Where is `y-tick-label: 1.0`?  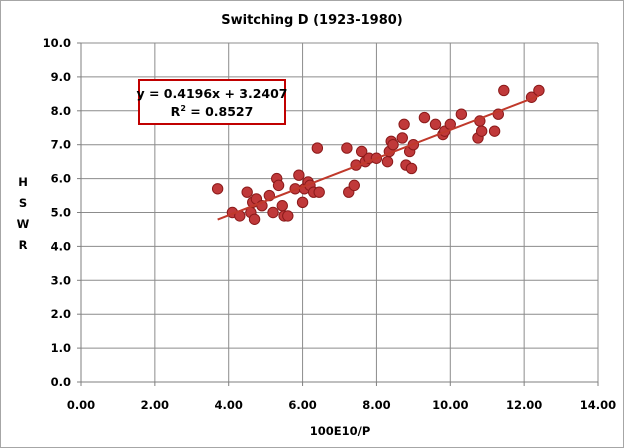
y-tick-label: 1.0 is located at coordinates (61, 348).